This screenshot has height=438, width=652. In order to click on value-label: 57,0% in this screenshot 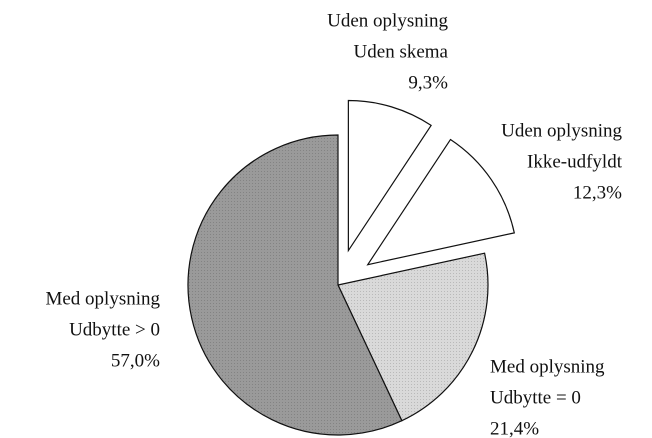, I will do `click(135, 360)`.